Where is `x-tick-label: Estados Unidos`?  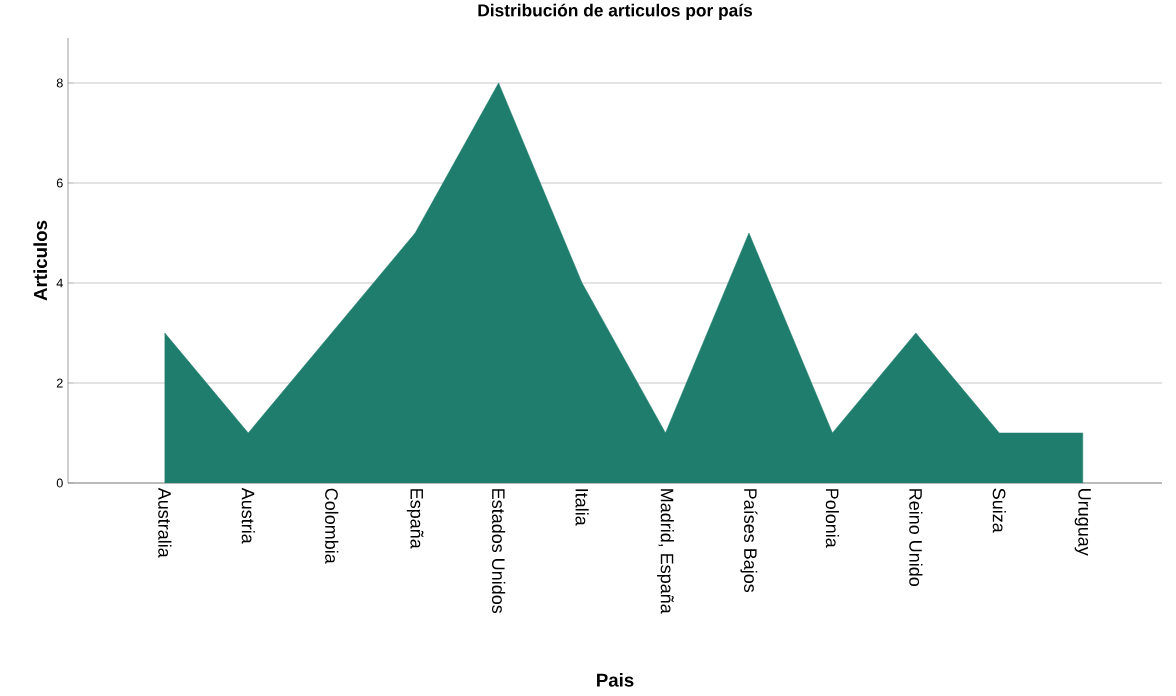
x-tick-label: Estados Unidos is located at coordinates (499, 551).